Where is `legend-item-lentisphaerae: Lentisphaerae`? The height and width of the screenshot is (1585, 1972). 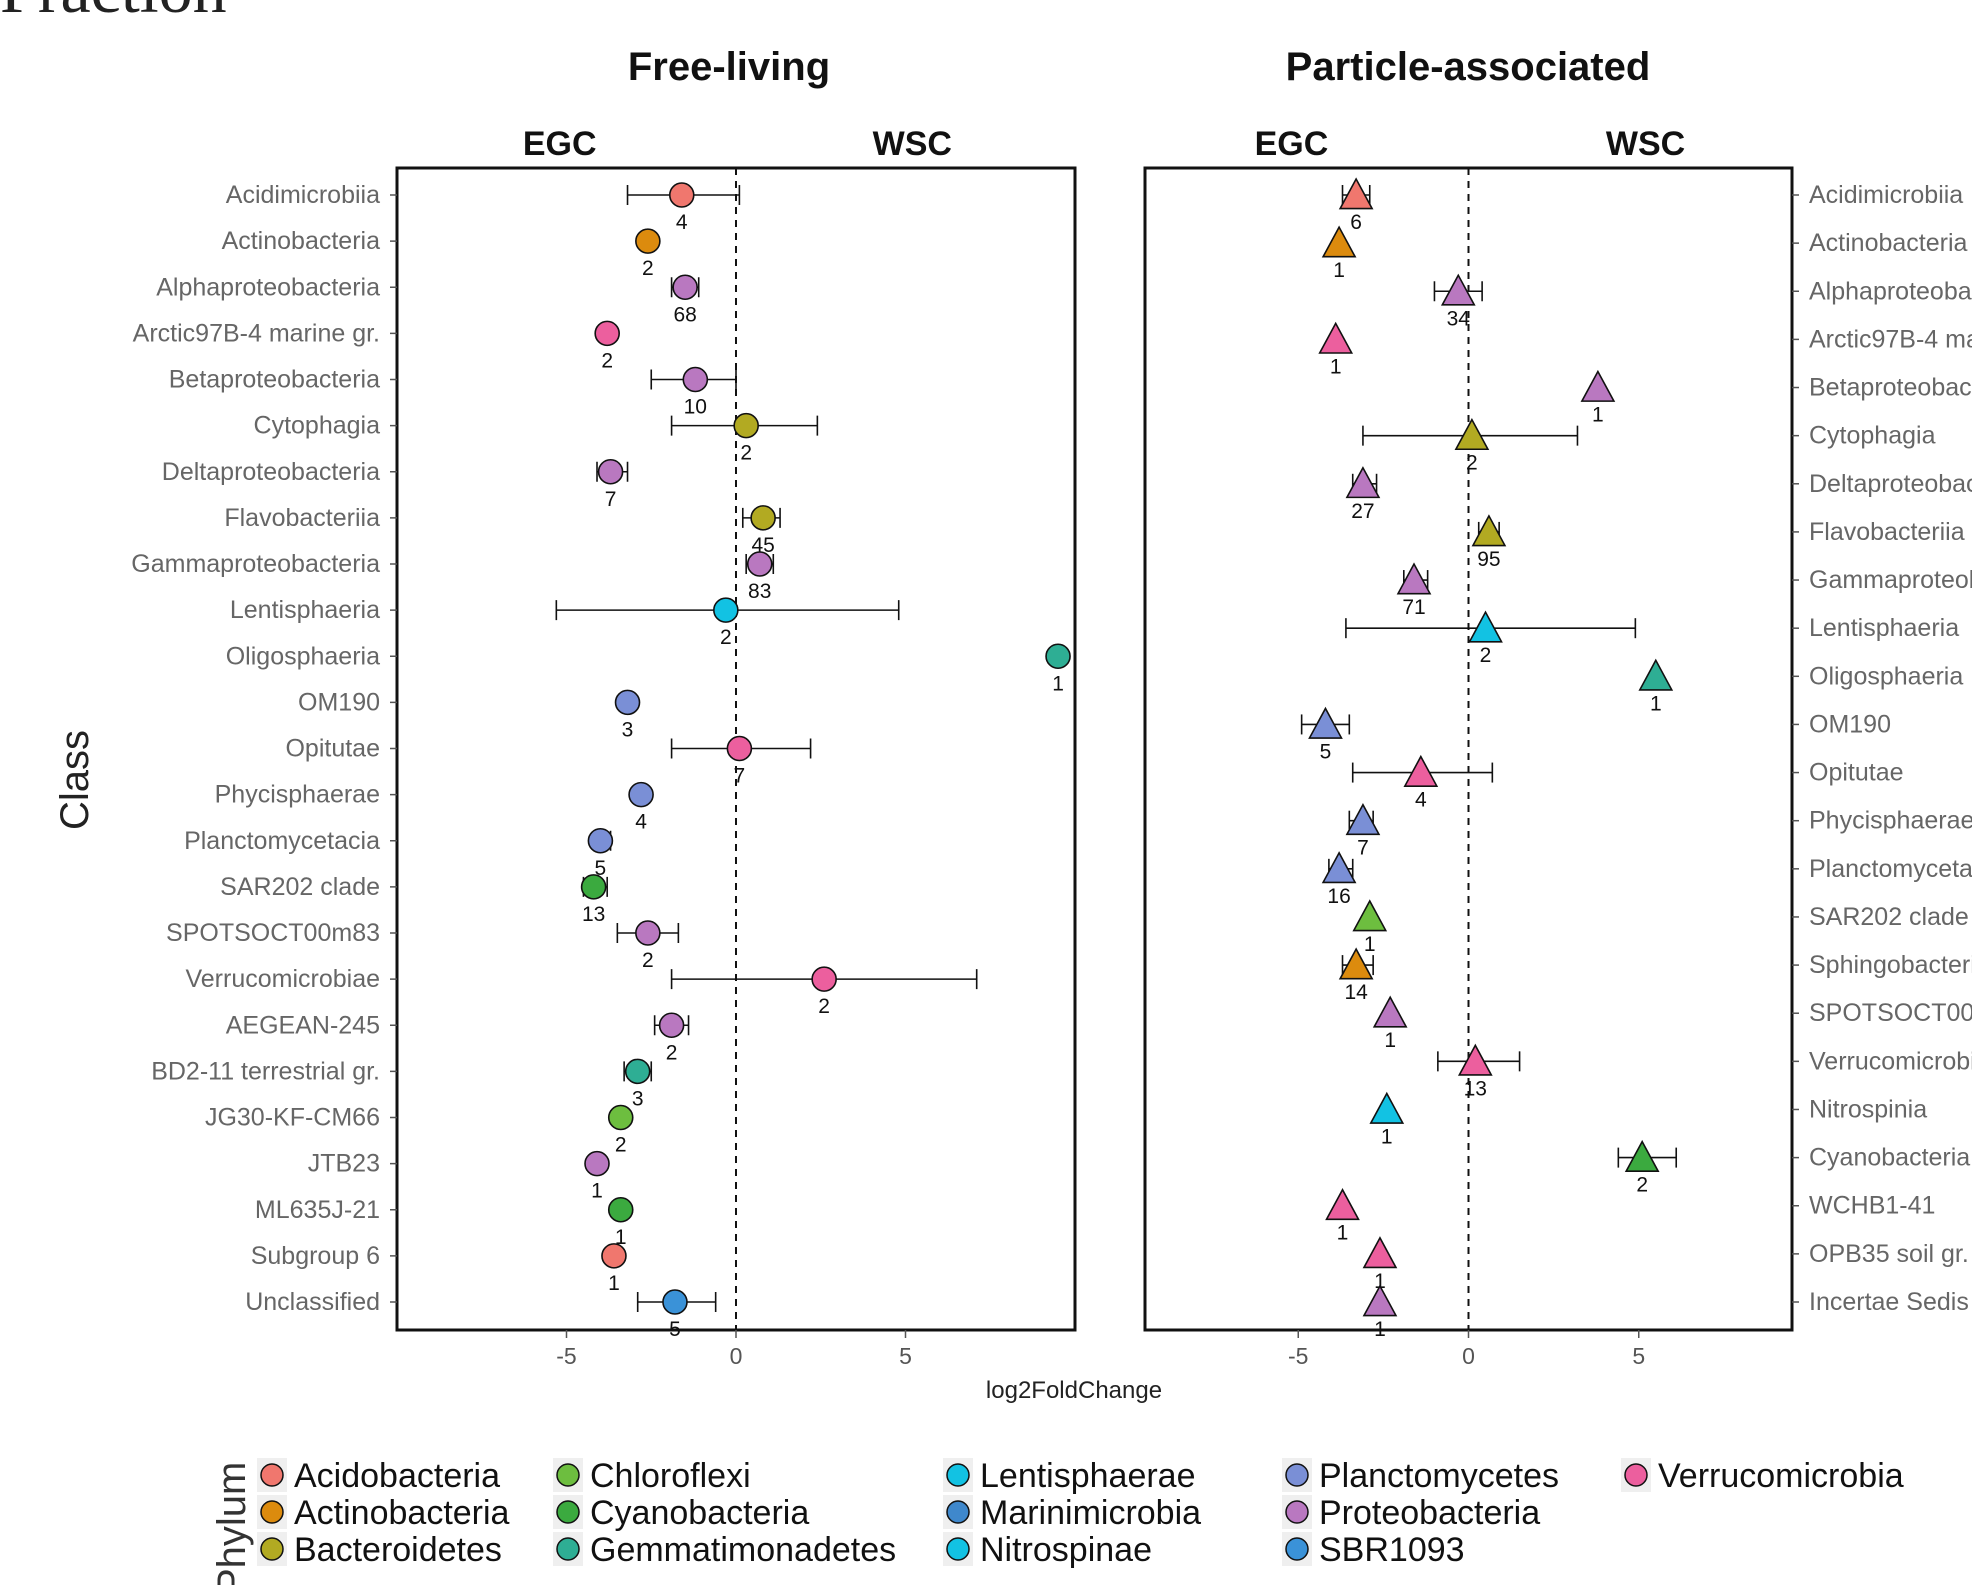 legend-item-lentisphaerae: Lentisphaerae is located at coordinates (1069, 1476).